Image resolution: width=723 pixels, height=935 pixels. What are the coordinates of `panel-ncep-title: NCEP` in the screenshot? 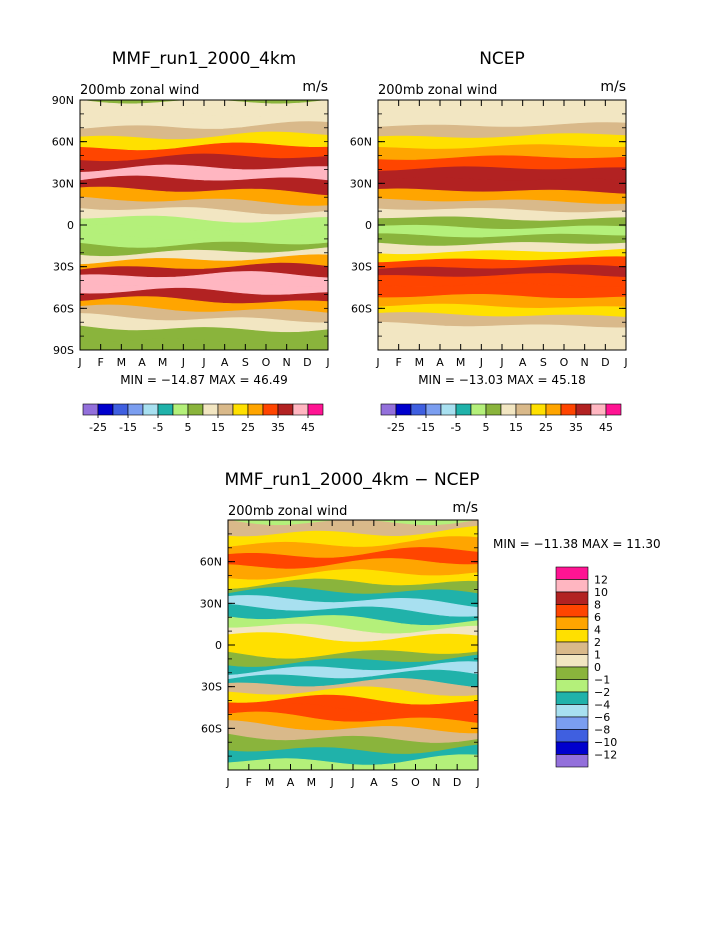 It's located at (502, 59).